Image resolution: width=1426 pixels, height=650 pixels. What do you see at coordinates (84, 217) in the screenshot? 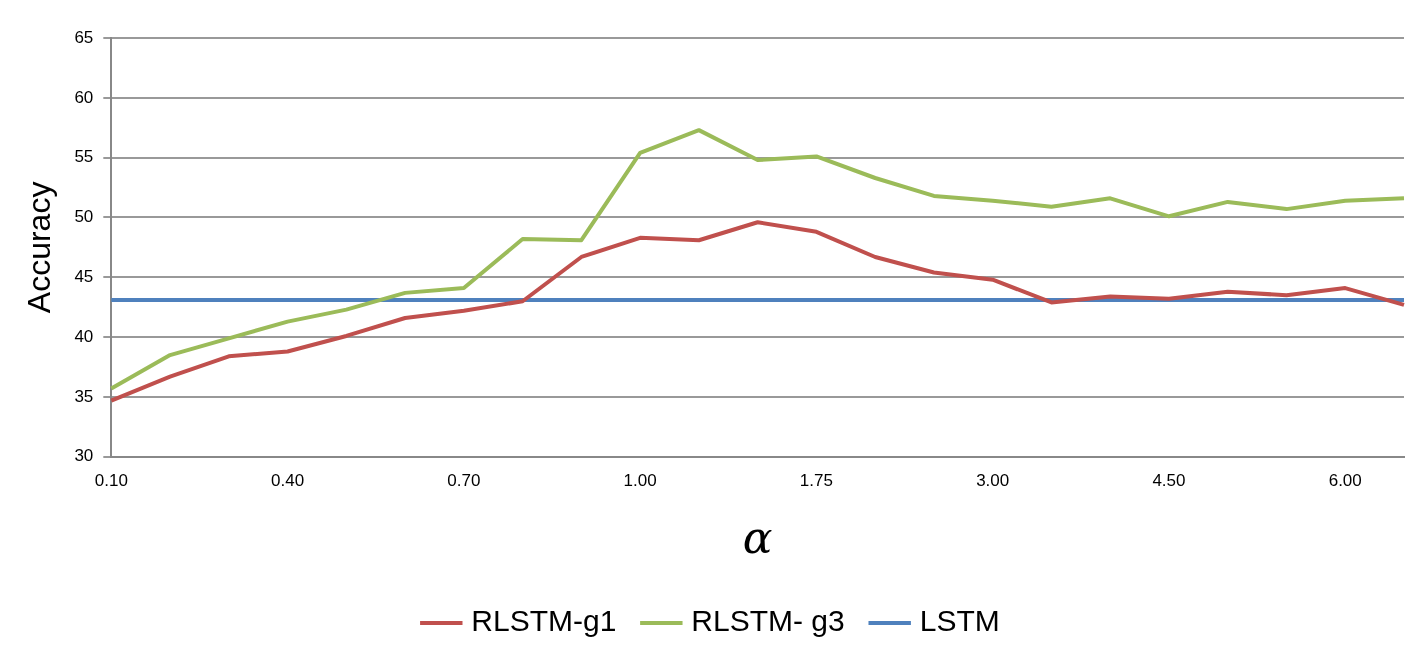
I see `y-tick-label: 50` at bounding box center [84, 217].